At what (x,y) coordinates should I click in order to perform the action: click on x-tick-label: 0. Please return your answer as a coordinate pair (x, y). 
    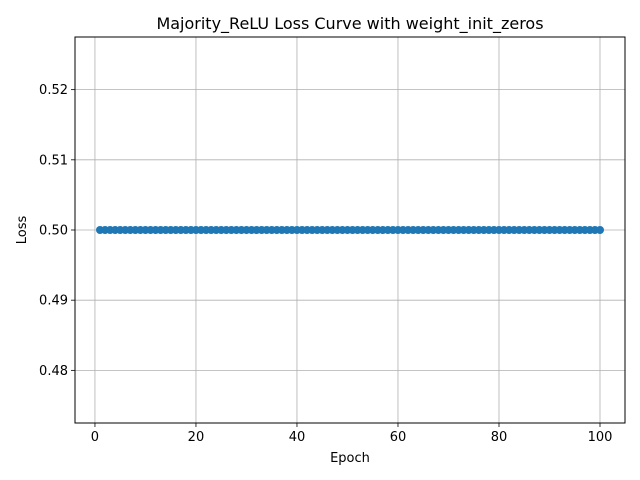
    Looking at the image, I should click on (95, 437).